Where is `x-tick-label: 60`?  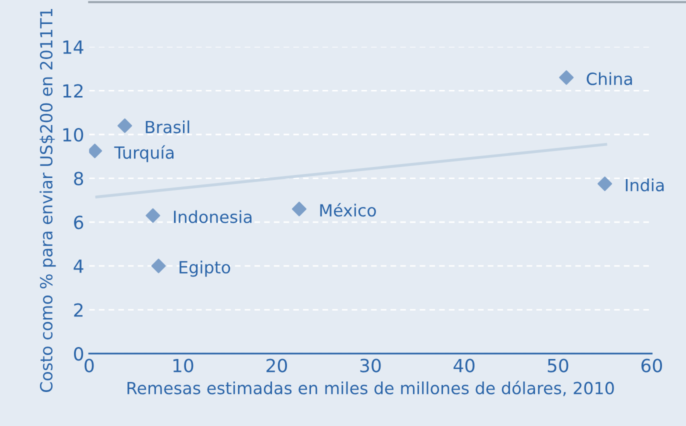
x-tick-label: 60 is located at coordinates (651, 365).